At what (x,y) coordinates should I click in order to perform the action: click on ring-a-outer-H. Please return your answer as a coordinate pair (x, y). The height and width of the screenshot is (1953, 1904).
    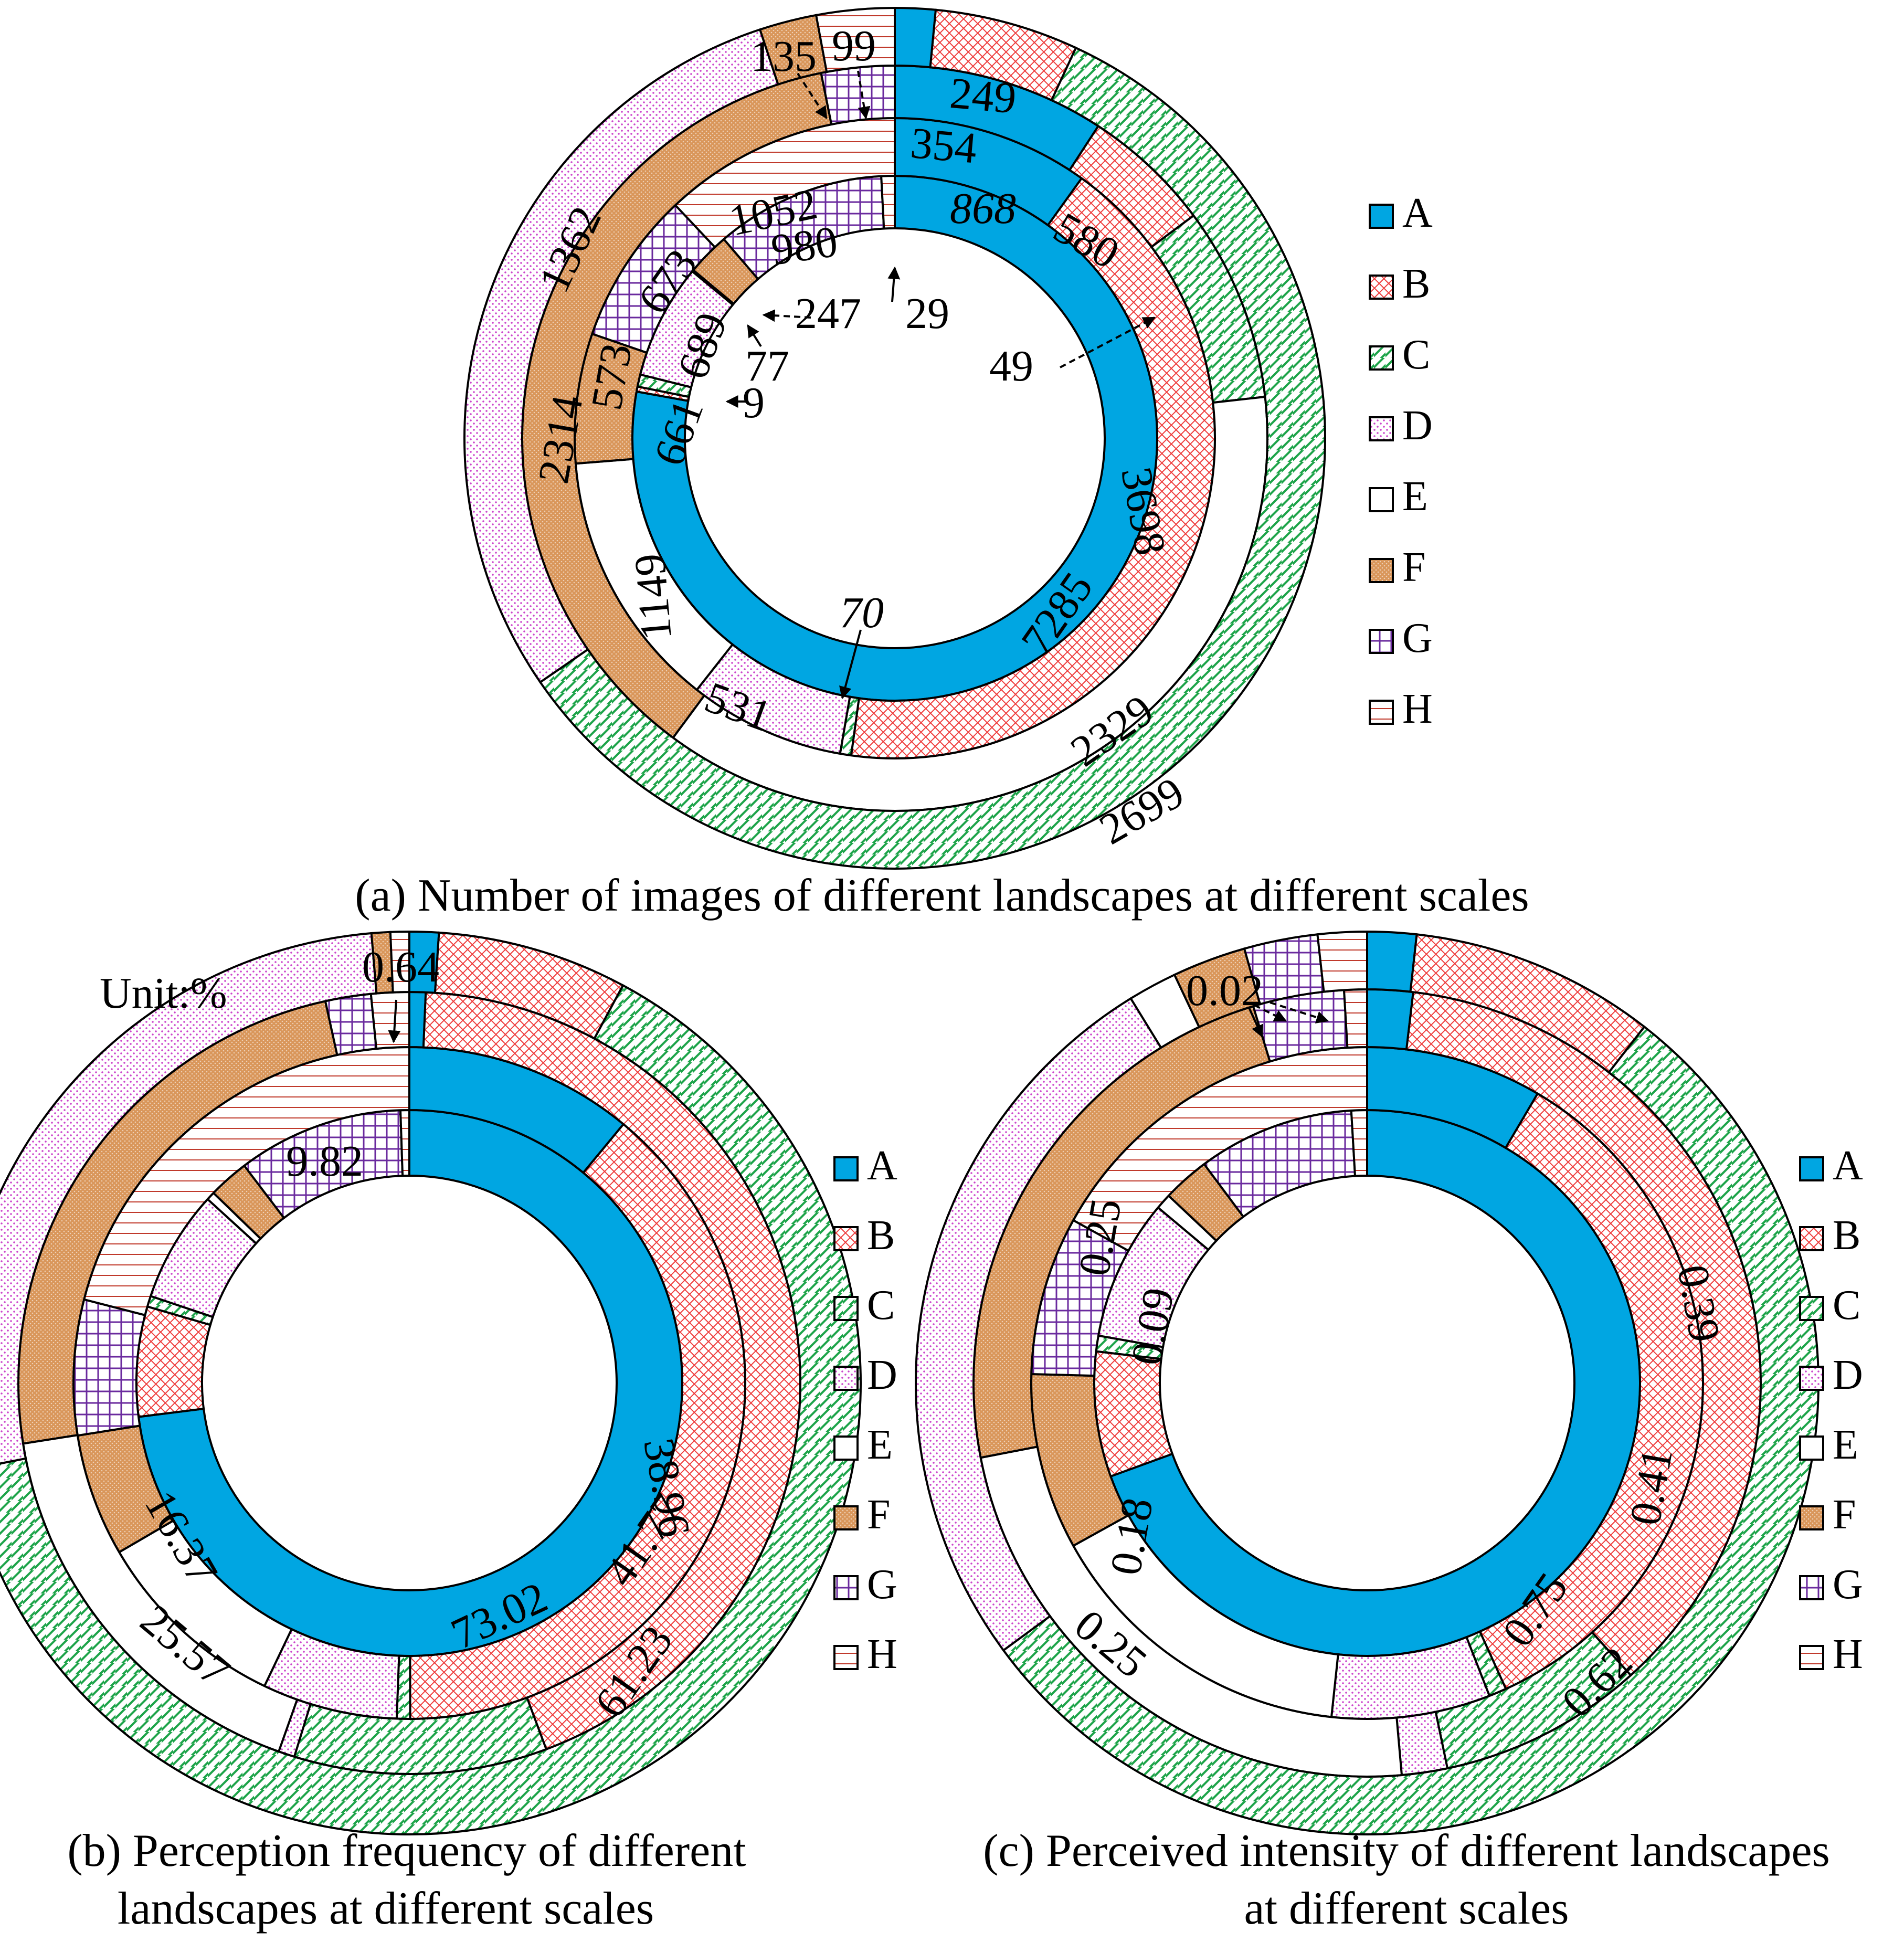
    Looking at the image, I should click on (855, 39).